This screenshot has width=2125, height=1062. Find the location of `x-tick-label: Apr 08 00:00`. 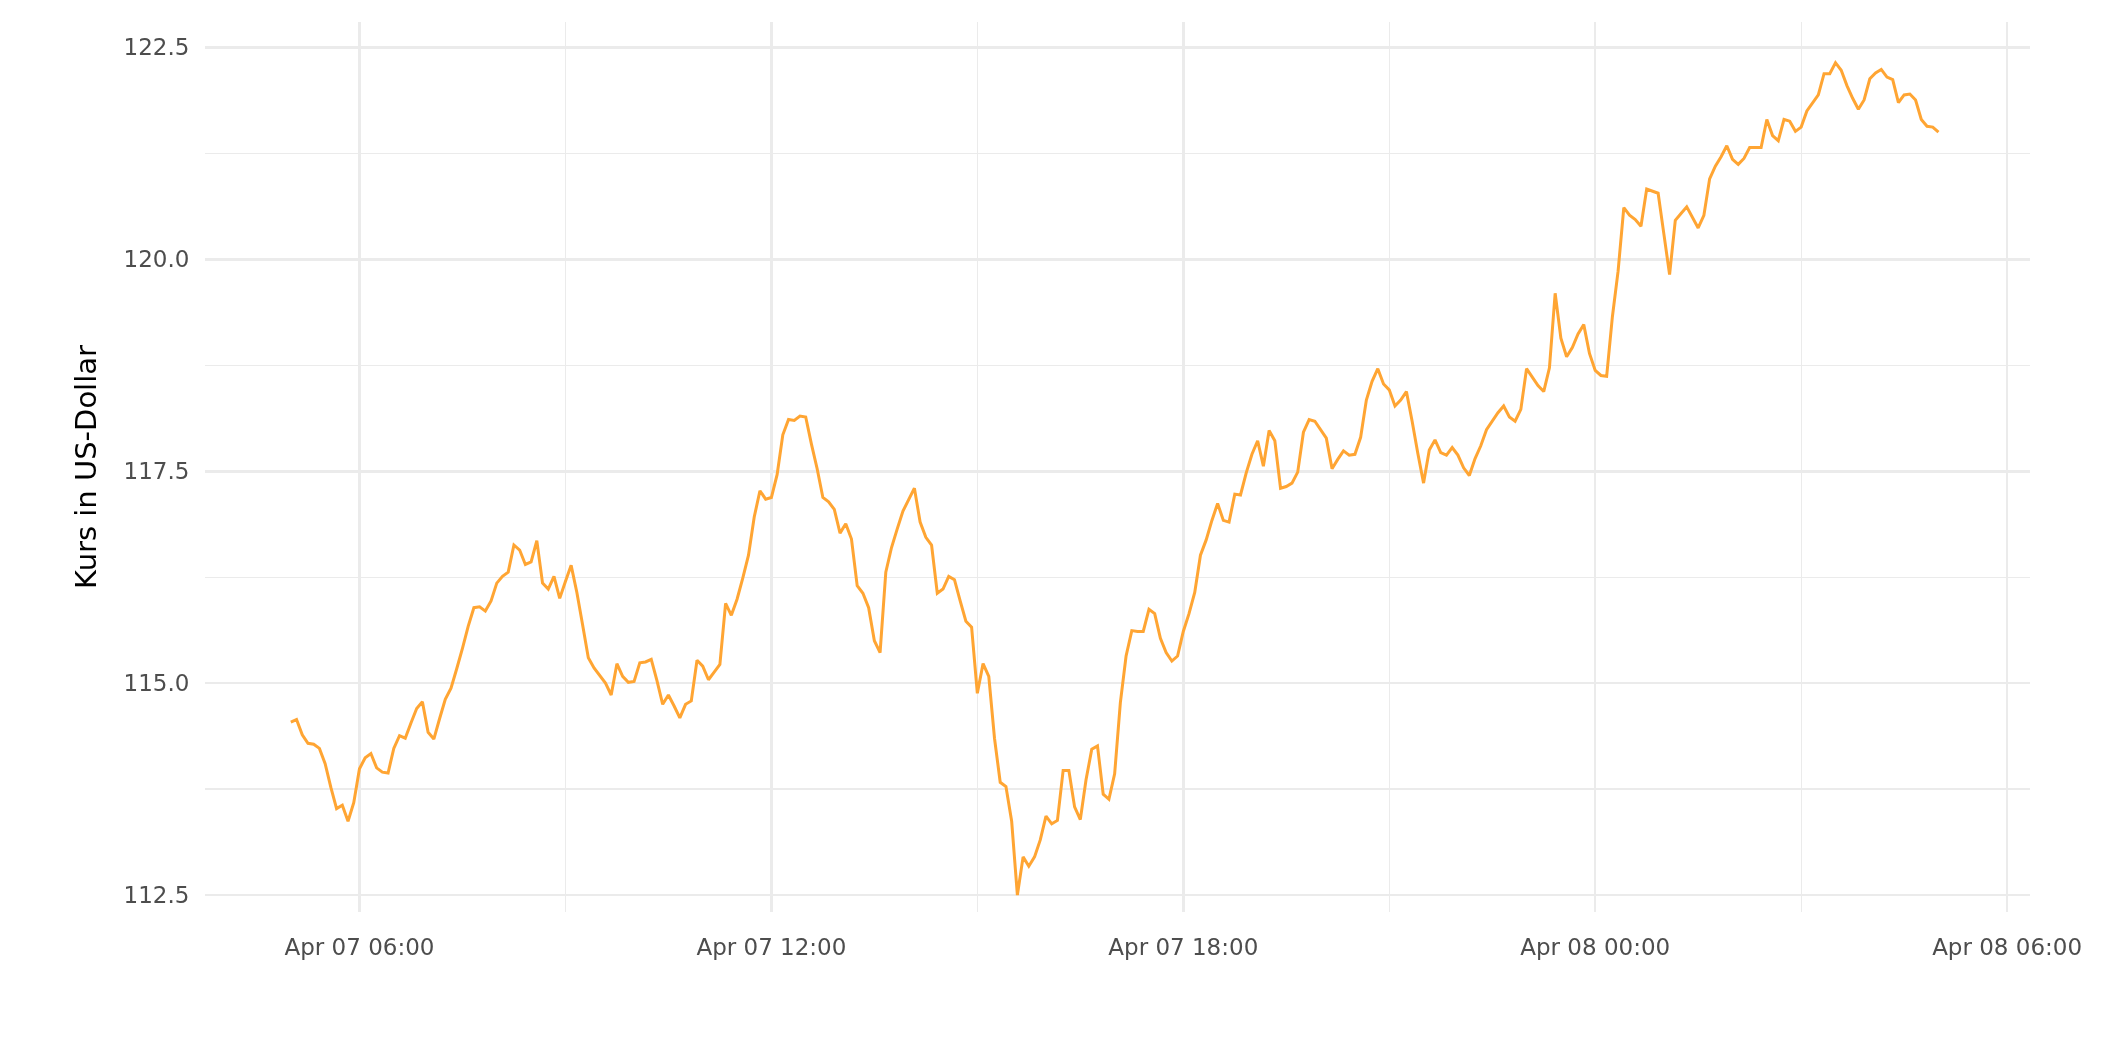

x-tick-label: Apr 08 00:00 is located at coordinates (1595, 946).